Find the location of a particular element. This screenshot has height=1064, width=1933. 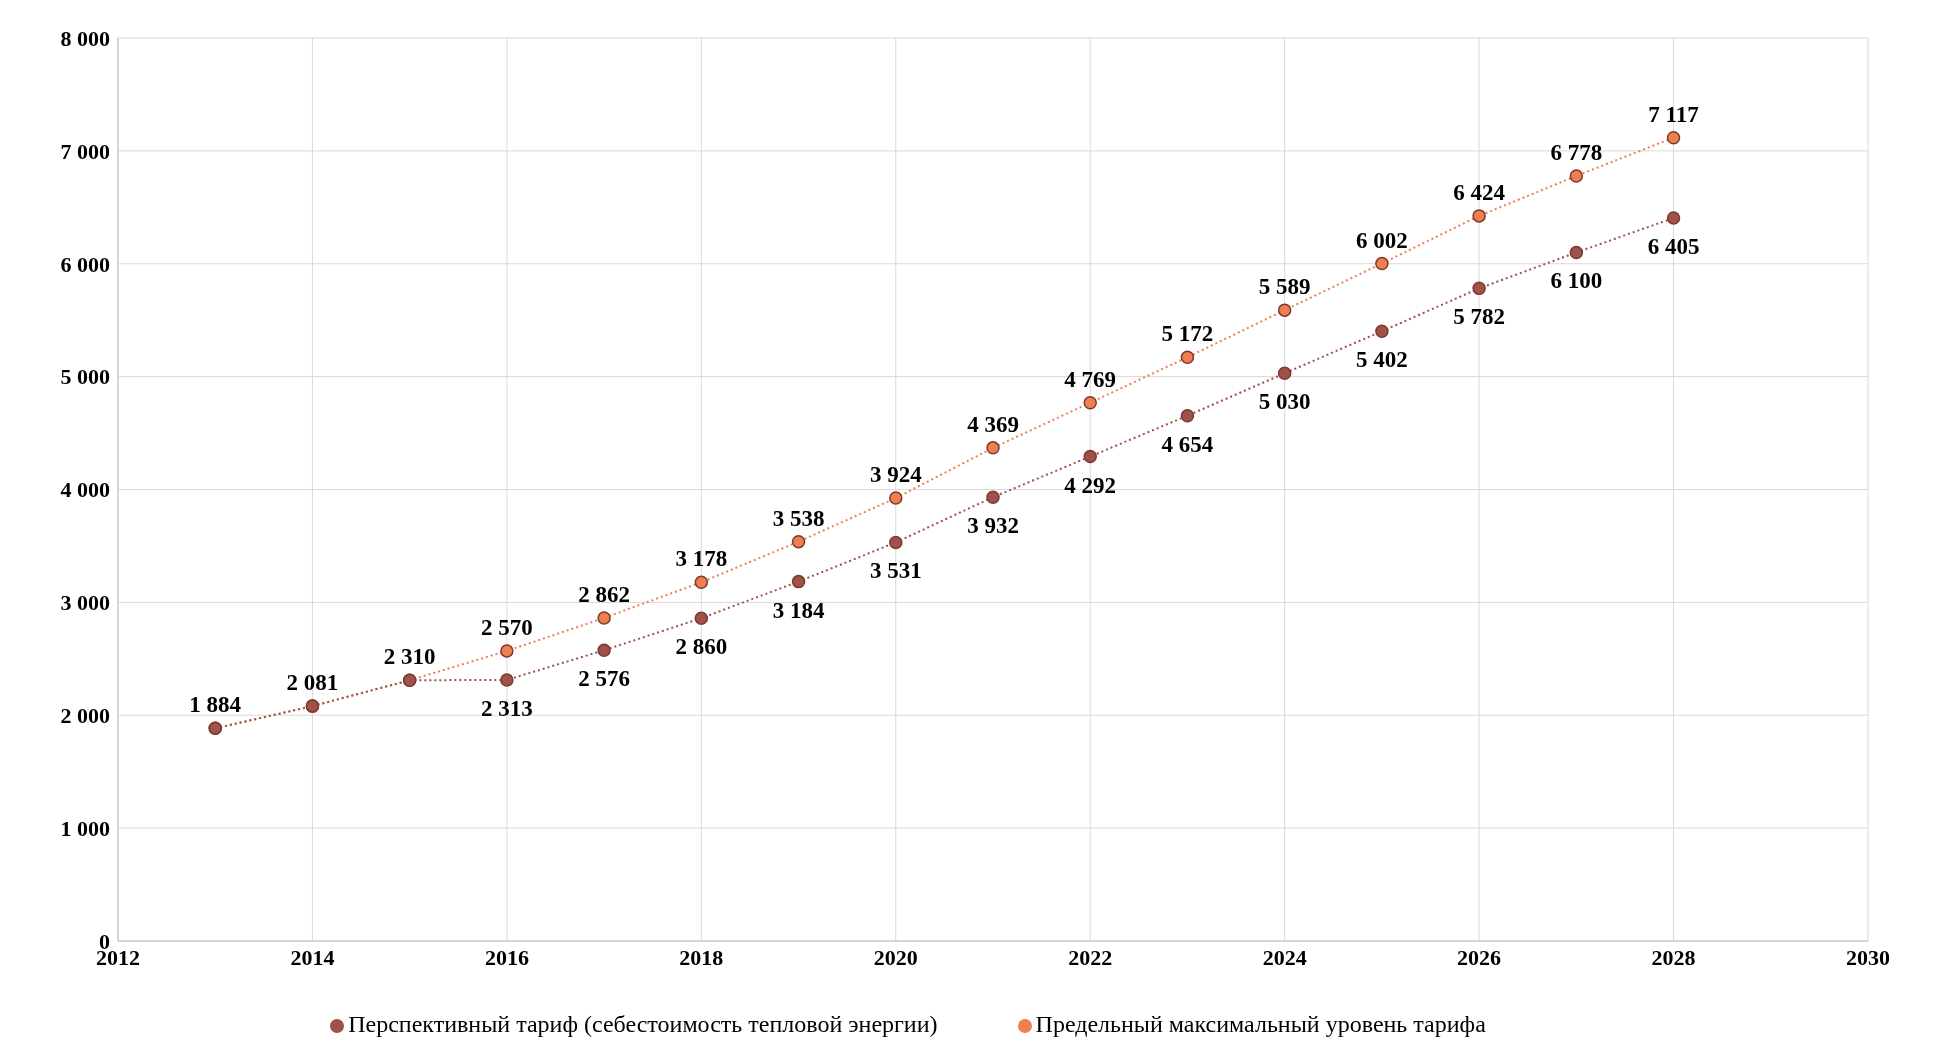

y-tick-label: 4 000 is located at coordinates (85, 490).